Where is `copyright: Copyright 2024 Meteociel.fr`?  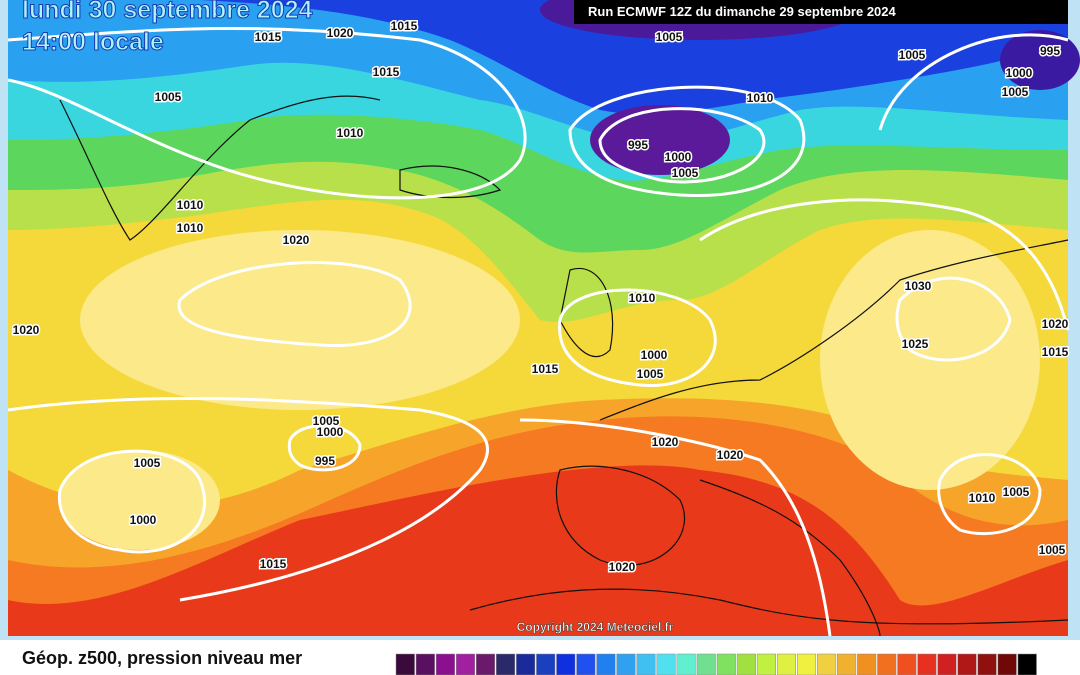 copyright: Copyright 2024 Meteociel.fr is located at coordinates (595, 627).